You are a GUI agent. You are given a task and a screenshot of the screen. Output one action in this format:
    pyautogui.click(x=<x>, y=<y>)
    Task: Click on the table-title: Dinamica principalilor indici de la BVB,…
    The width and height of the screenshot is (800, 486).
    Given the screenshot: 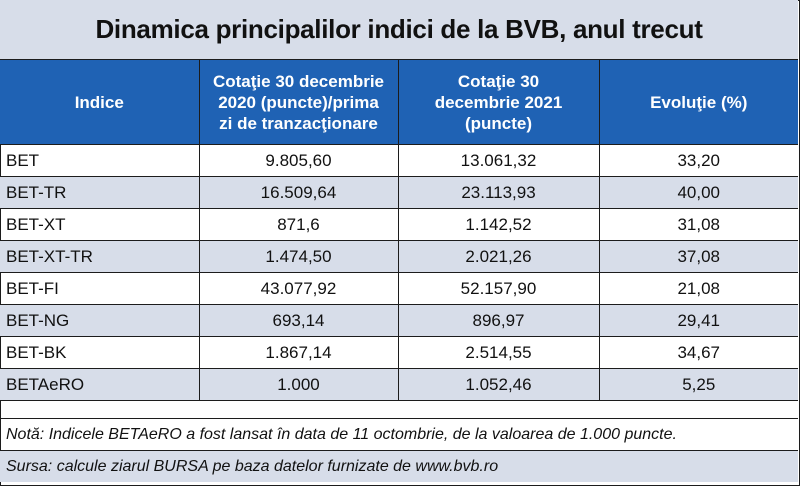 What is the action you would take?
    pyautogui.click(x=399, y=30)
    